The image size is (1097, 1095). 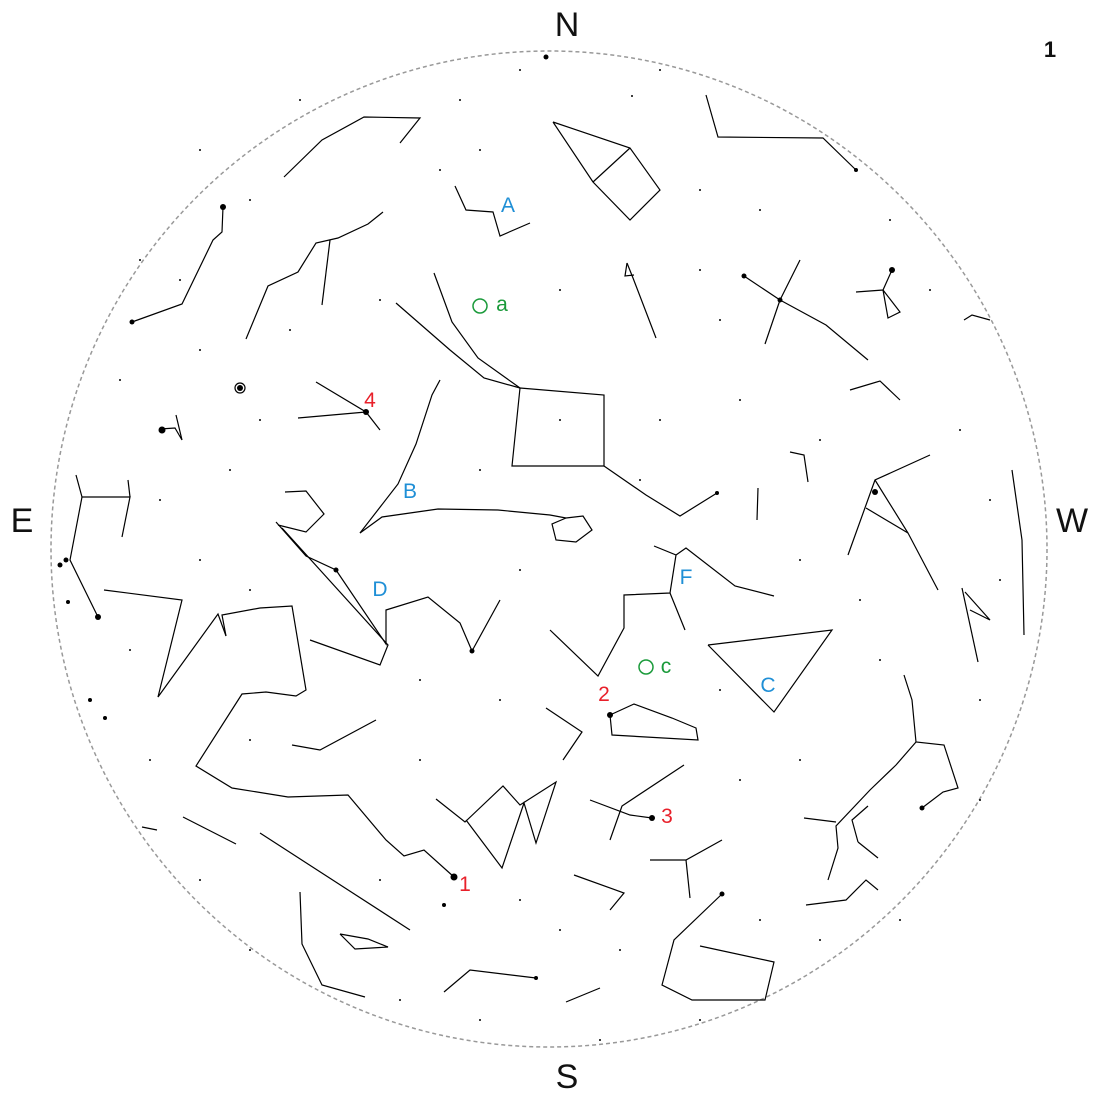 What do you see at coordinates (410, 491) in the screenshot?
I see `constellation-label-b: B` at bounding box center [410, 491].